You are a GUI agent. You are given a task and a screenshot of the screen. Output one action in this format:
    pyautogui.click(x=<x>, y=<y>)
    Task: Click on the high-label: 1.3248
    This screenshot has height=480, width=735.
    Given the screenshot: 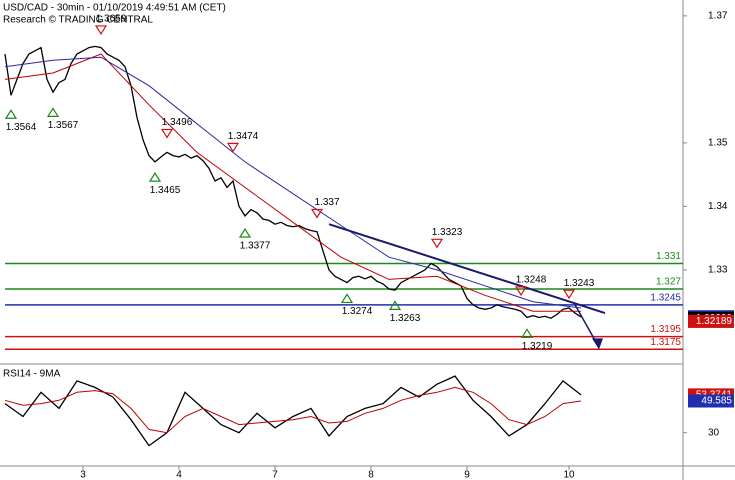 What is the action you would take?
    pyautogui.click(x=531, y=280)
    